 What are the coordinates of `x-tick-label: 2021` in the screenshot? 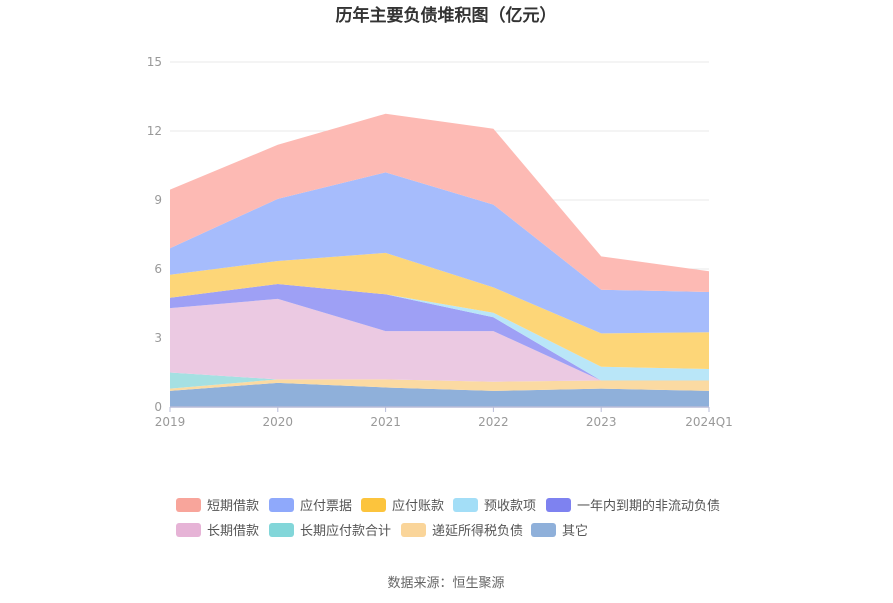 It's located at (385, 422).